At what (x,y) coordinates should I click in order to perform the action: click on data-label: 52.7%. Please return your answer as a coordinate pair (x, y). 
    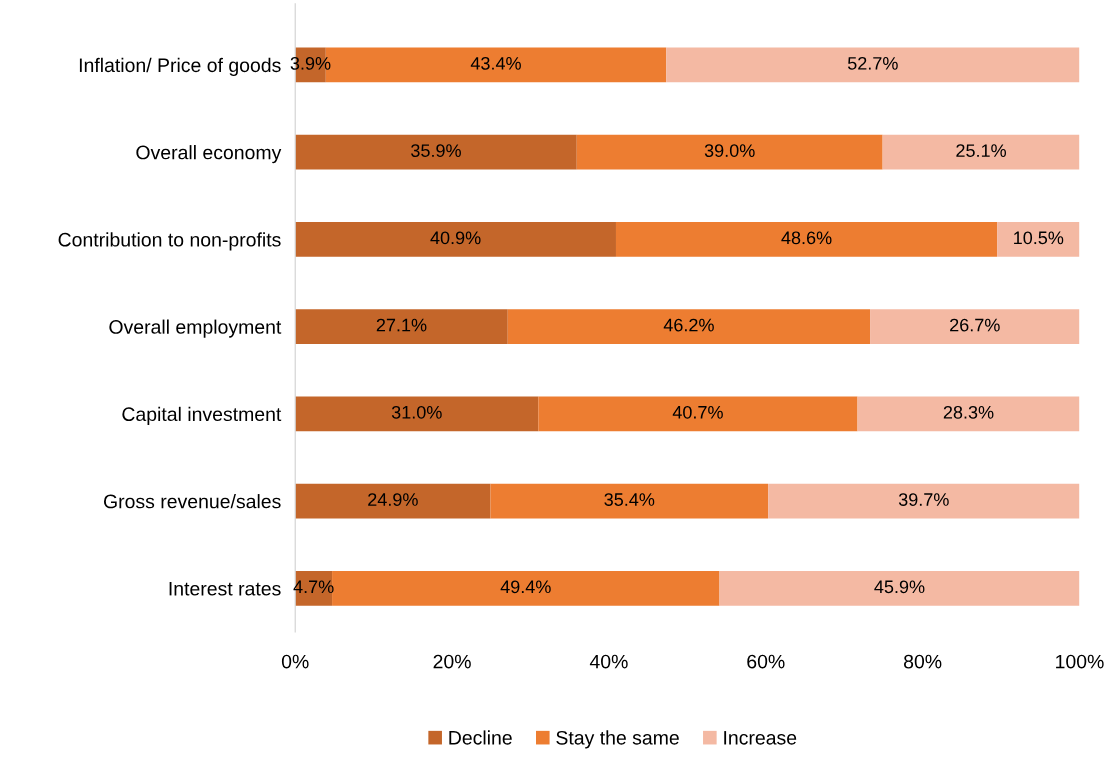
    Looking at the image, I should click on (872, 63).